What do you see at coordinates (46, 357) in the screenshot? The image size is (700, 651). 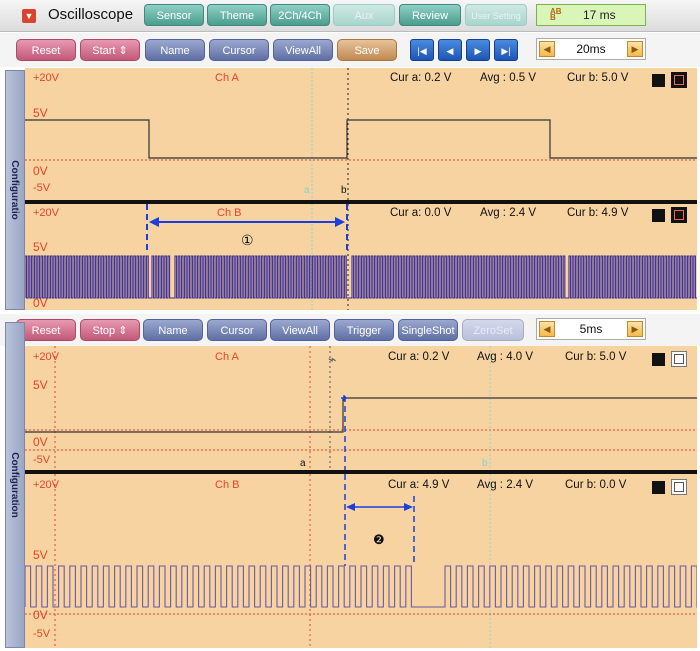 I see `p2-cha-top-scale: +20V` at bounding box center [46, 357].